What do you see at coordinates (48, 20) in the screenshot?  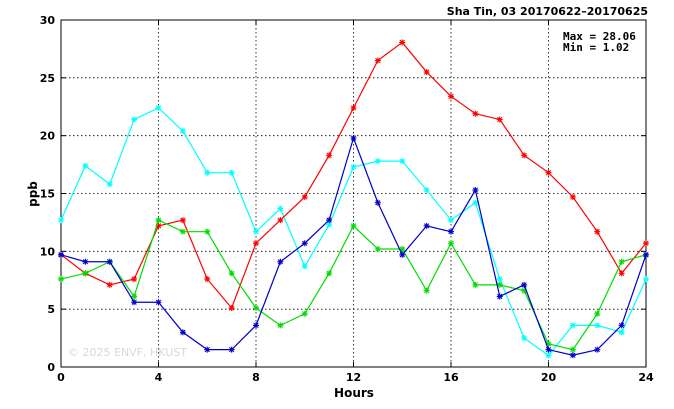 I see `y-tick-label: 30` at bounding box center [48, 20].